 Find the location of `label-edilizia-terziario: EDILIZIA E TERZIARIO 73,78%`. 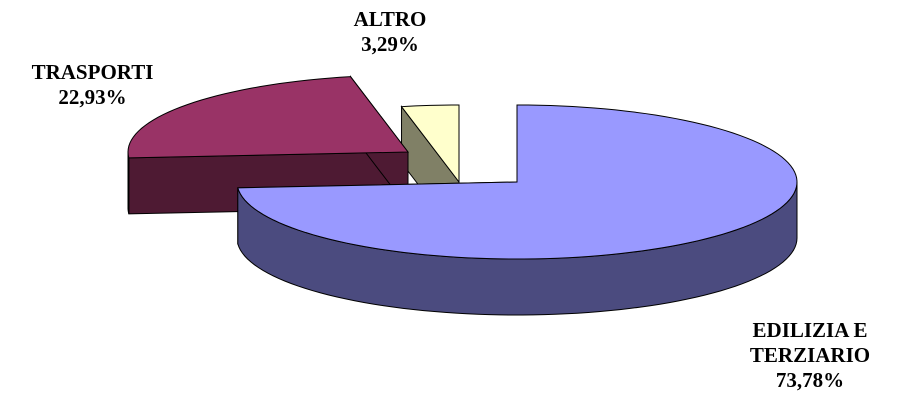

label-edilizia-terziario: EDILIZIA E TERZIARIO 73,78% is located at coordinates (810, 355).